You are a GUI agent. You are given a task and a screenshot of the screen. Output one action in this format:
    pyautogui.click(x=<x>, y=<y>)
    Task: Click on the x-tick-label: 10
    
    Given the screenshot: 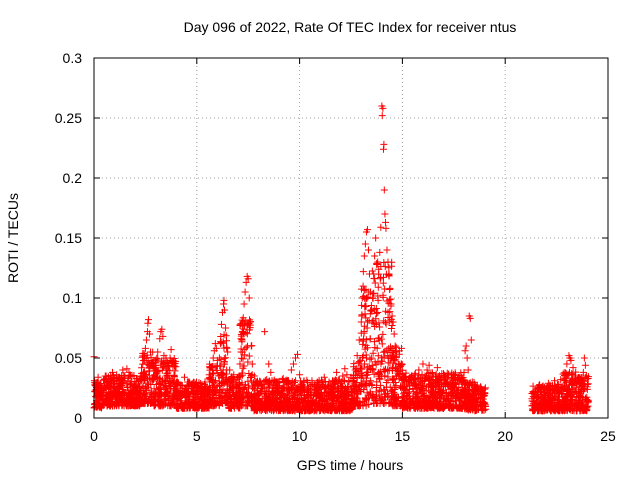 What is the action you would take?
    pyautogui.click(x=300, y=436)
    